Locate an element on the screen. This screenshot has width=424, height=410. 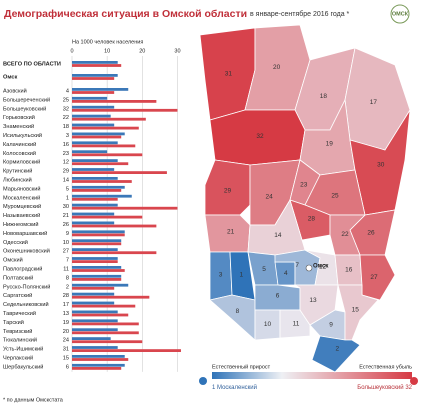
category-label: Марьяновский is located at coordinates (22, 188).